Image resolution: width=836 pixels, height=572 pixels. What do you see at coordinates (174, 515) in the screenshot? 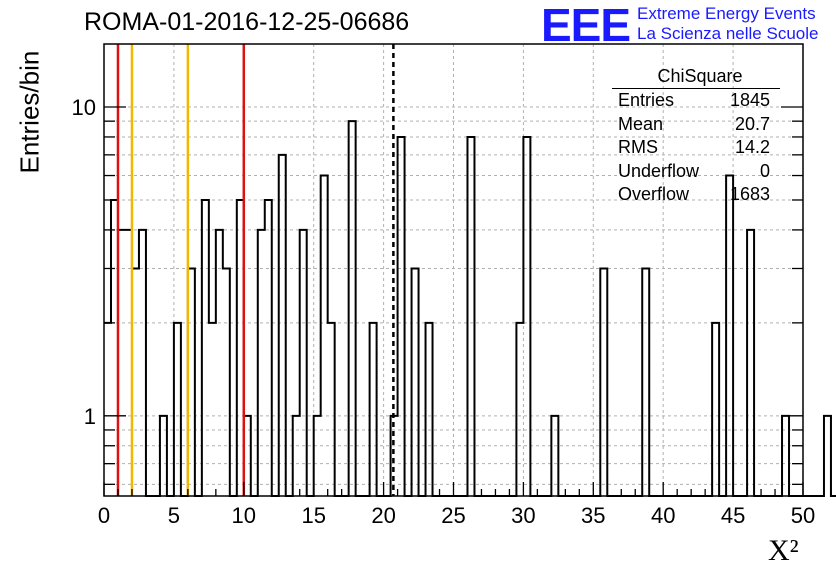
I see `x-tick-label: 5` at bounding box center [174, 515].